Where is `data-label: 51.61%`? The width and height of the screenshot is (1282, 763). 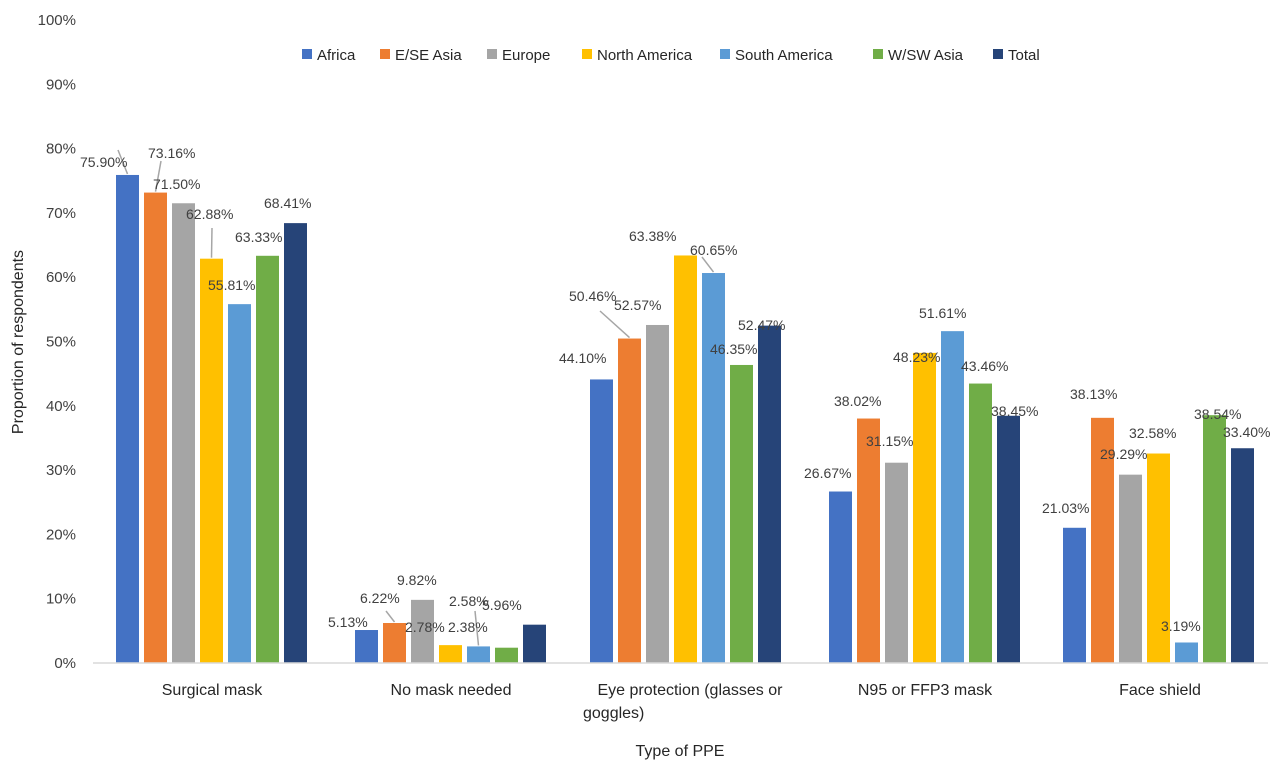 data-label: 51.61% is located at coordinates (942, 313).